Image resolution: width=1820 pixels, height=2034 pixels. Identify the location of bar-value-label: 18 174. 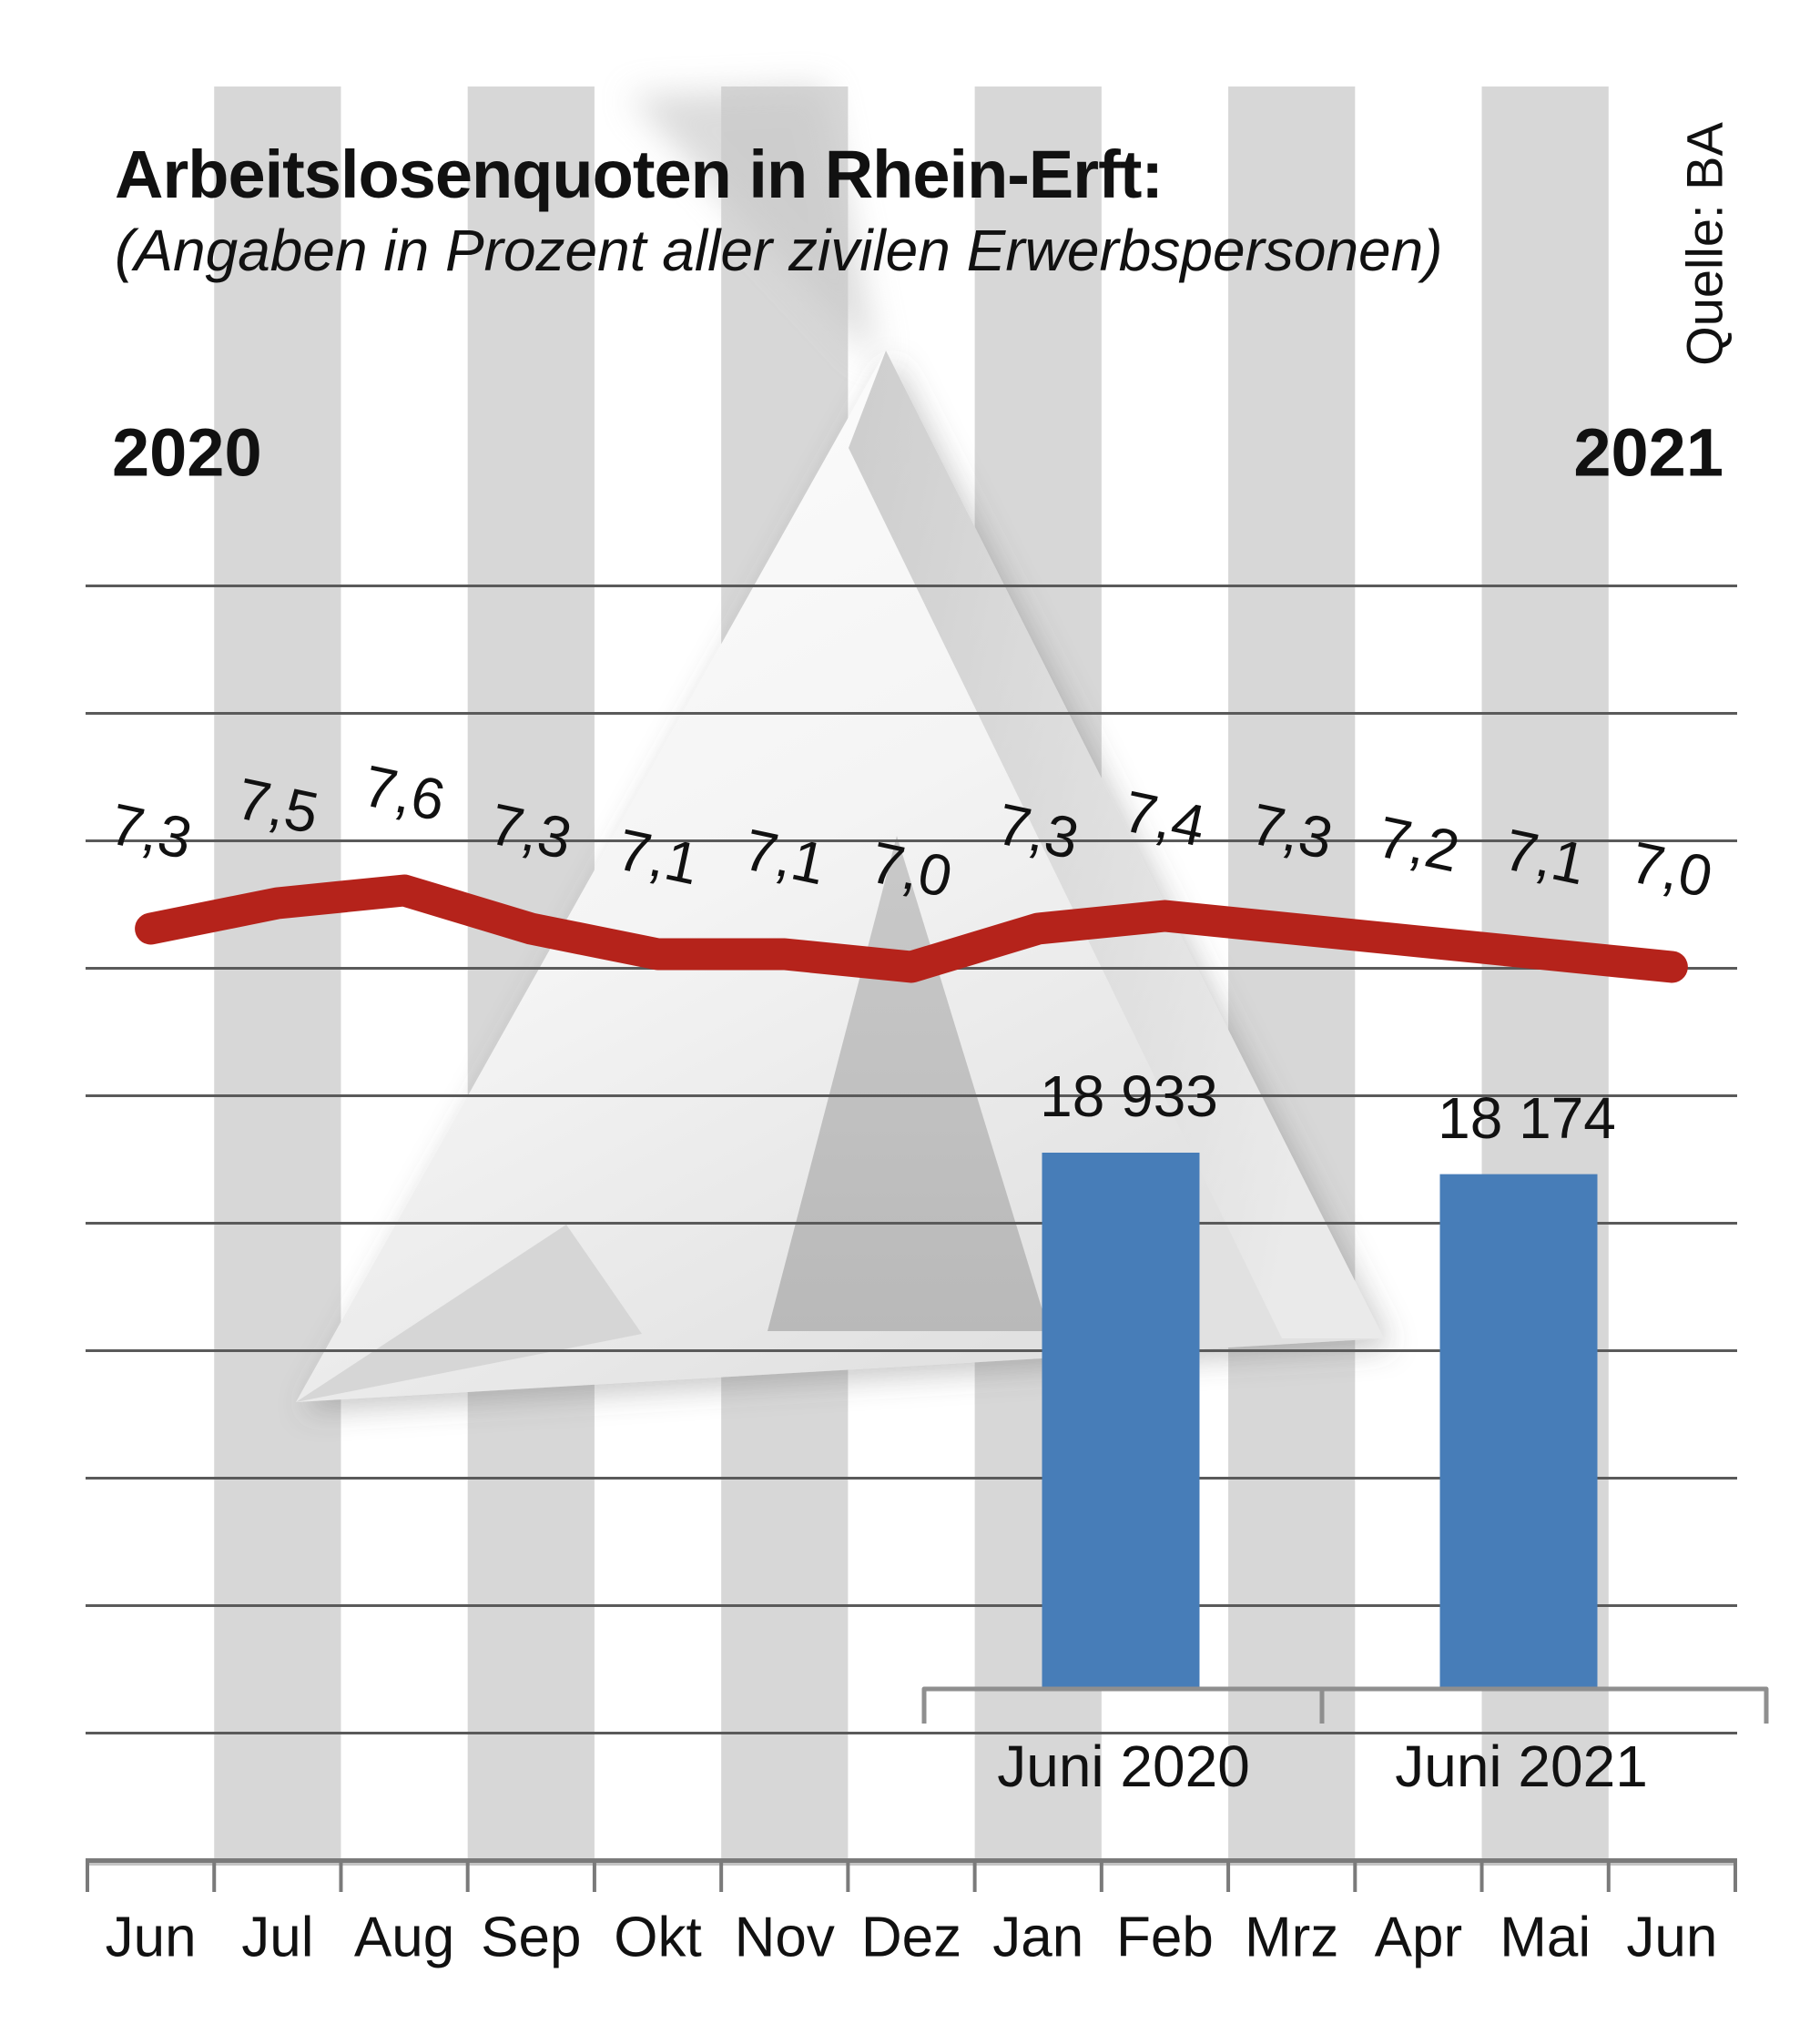
(1527, 1117).